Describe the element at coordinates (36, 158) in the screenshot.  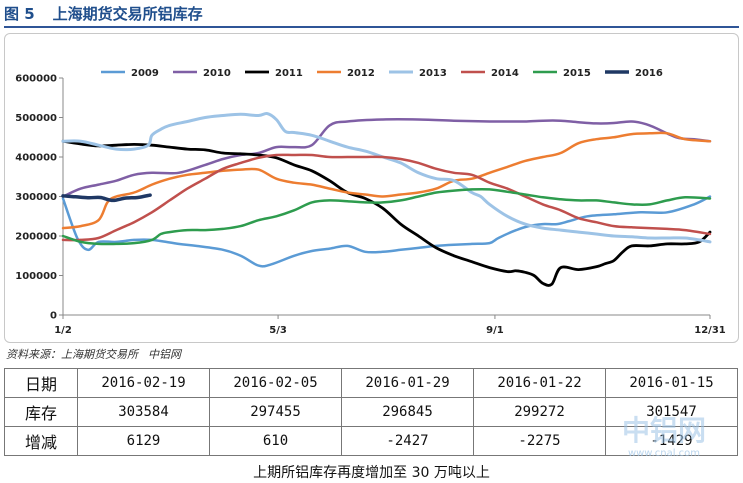
I see `y-tick-label: 400000` at that location.